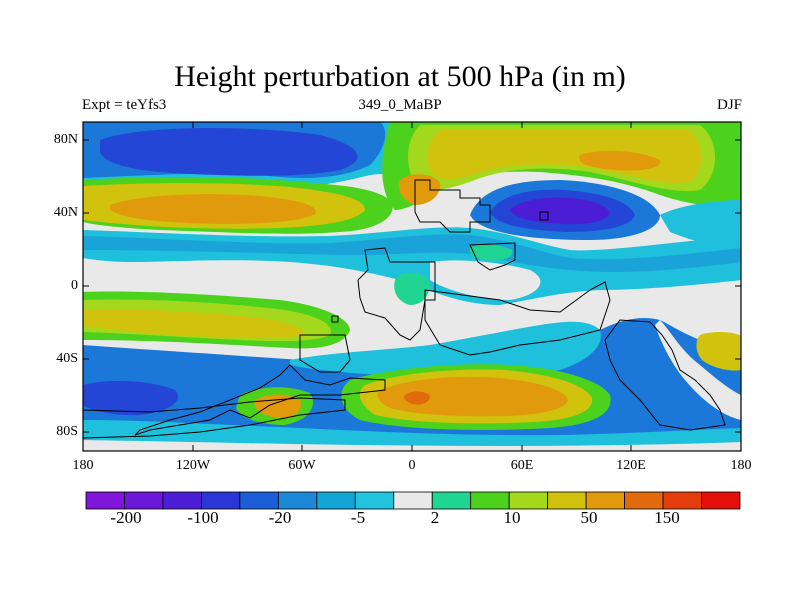 The image size is (800, 600). I want to click on south-cyan-ring, so click(445, 350).